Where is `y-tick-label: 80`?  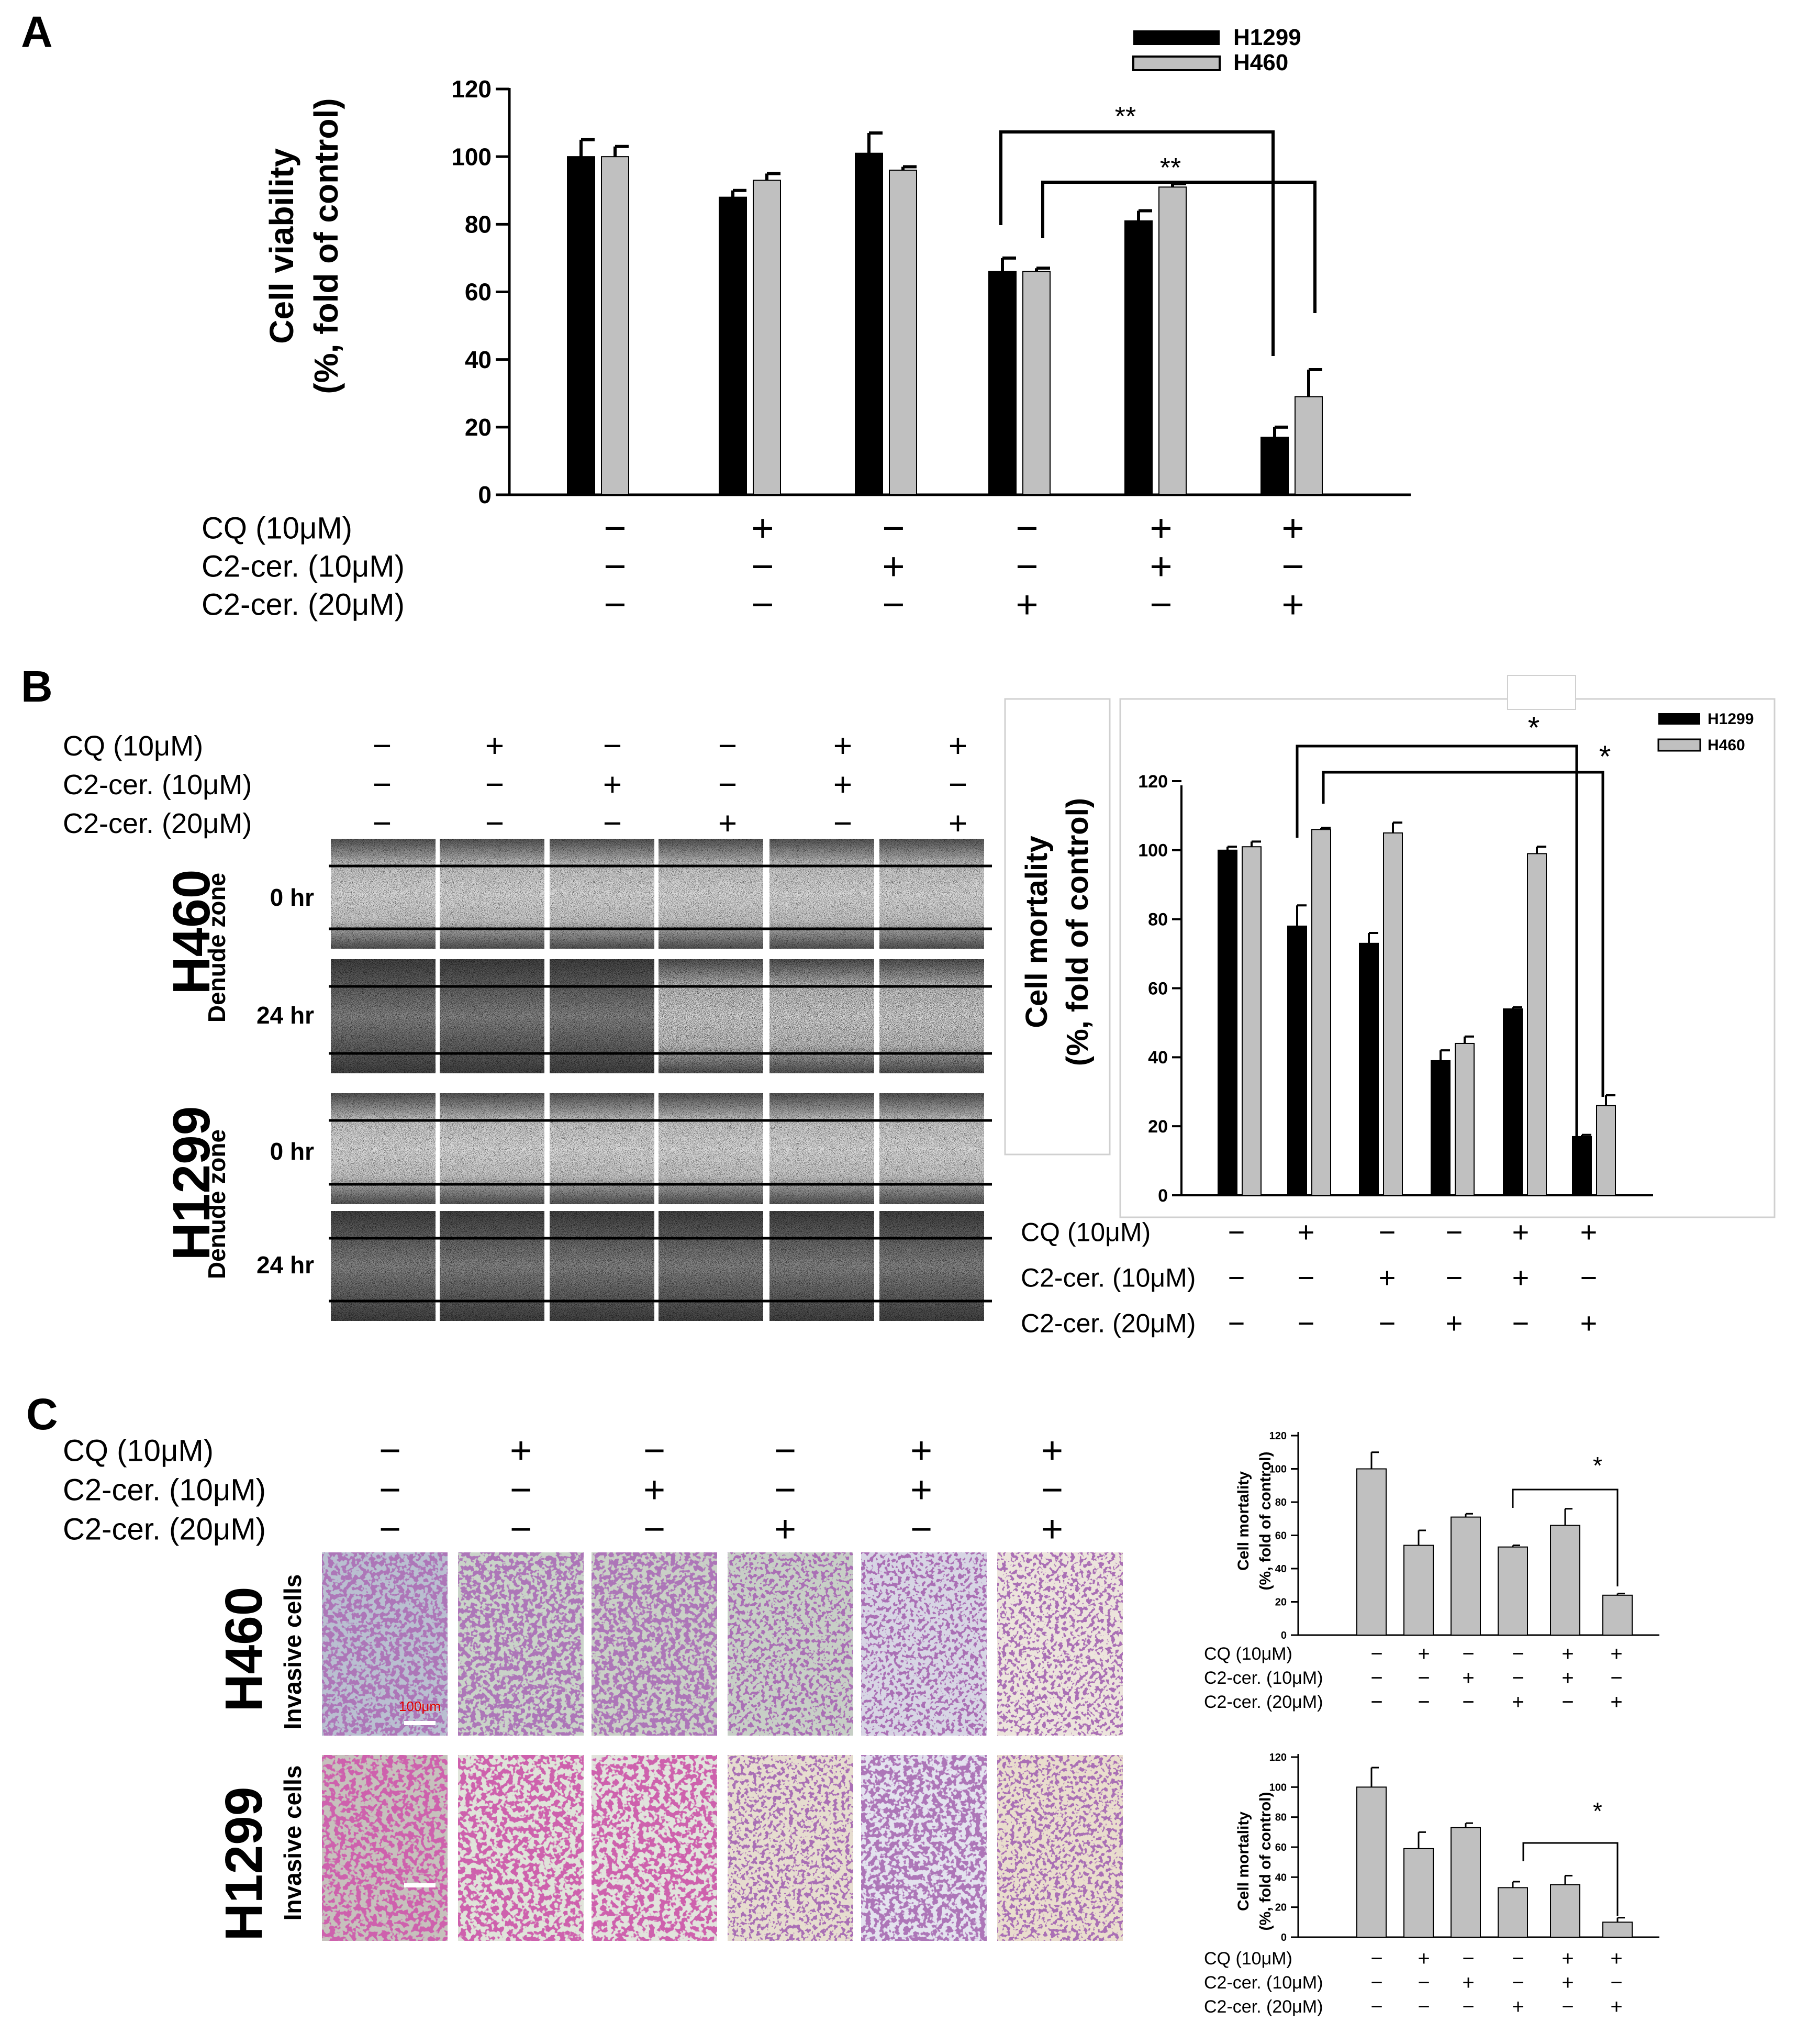 y-tick-label: 80 is located at coordinates (1281, 1818).